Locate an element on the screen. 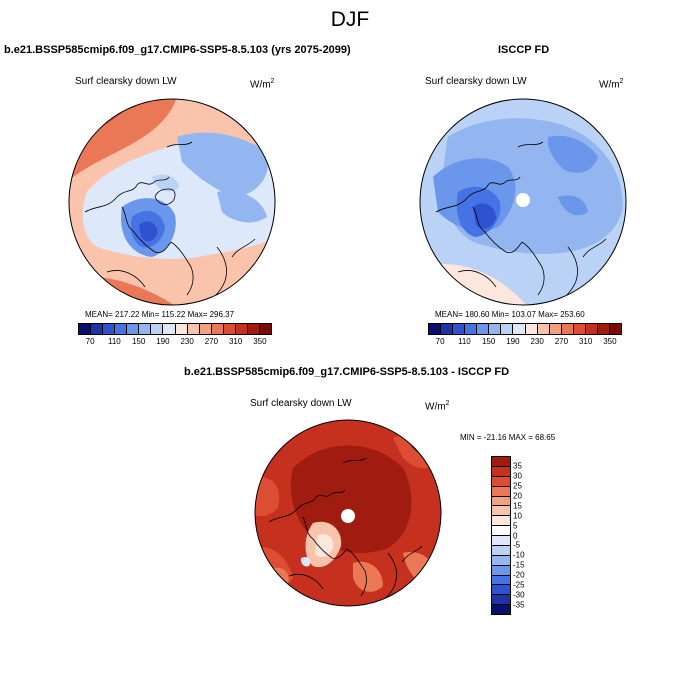 The image size is (700, 700). colorbar-tick-label: -20 is located at coordinates (519, 575).